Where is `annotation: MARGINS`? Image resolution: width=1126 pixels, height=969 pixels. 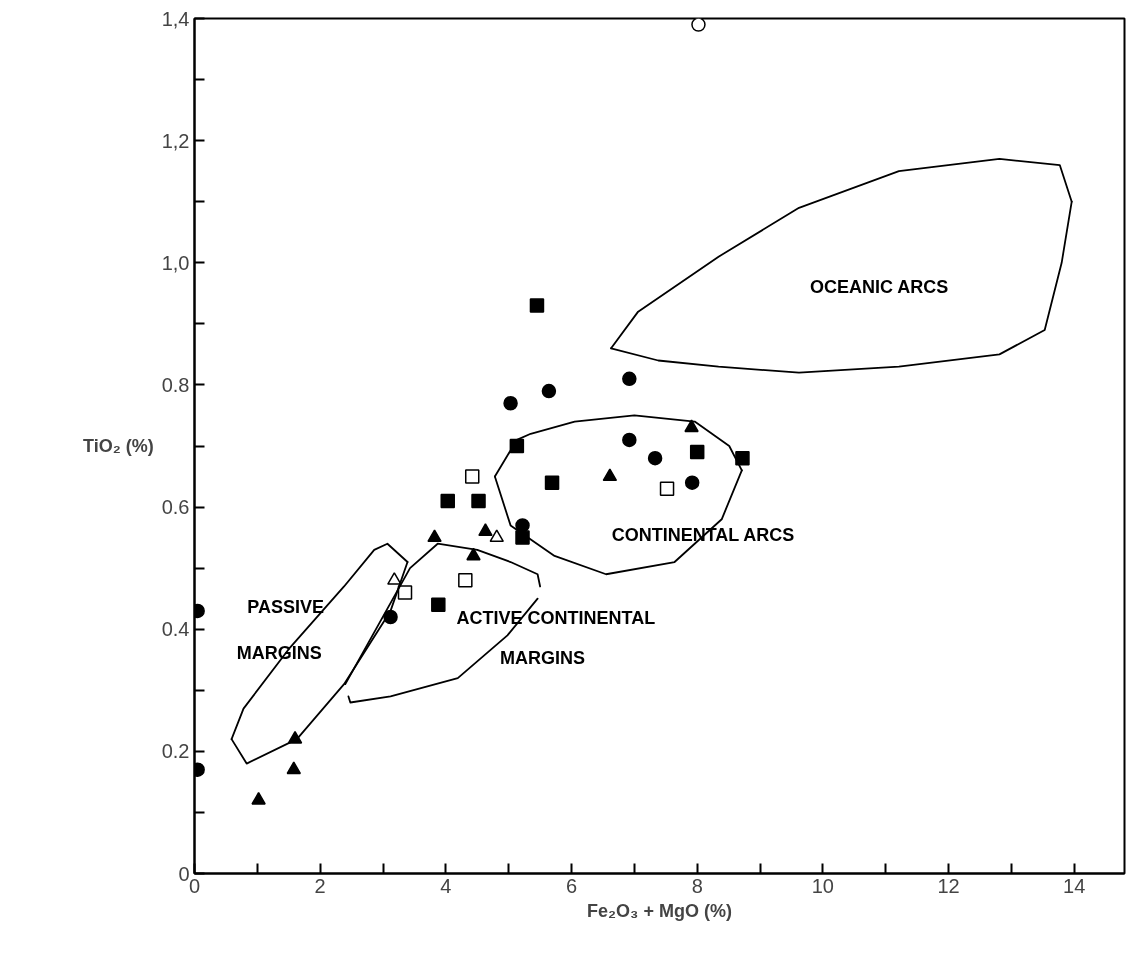
annotation: MARGINS is located at coordinates (543, 657).